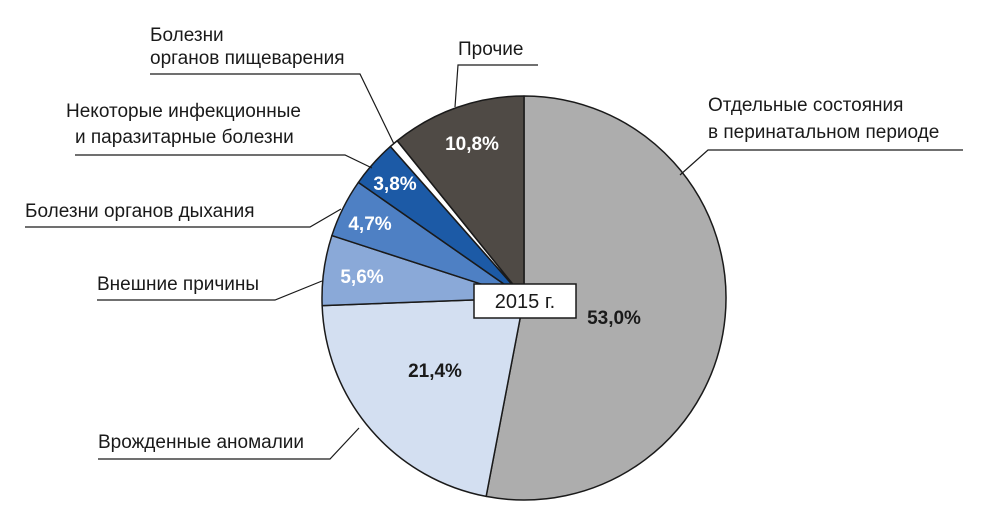 The width and height of the screenshot is (988, 528). Describe the element at coordinates (183, 111) in the screenshot. I see `category-label-4-line-0: Некоторые инфекционные` at that location.